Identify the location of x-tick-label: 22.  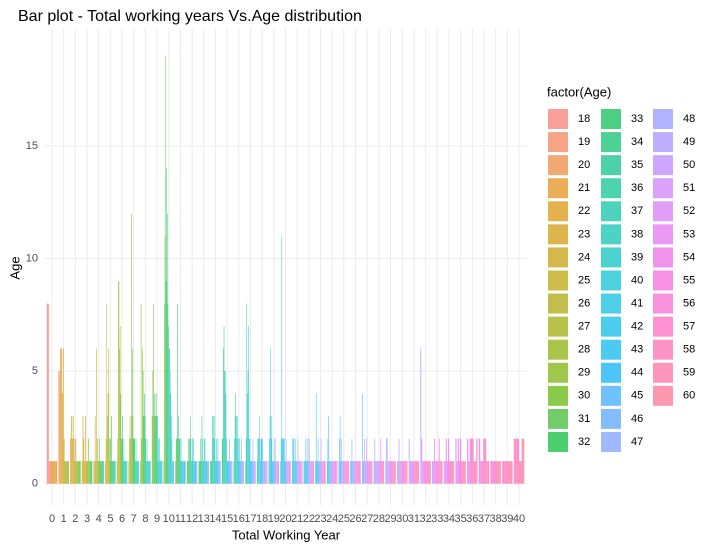
(309, 519).